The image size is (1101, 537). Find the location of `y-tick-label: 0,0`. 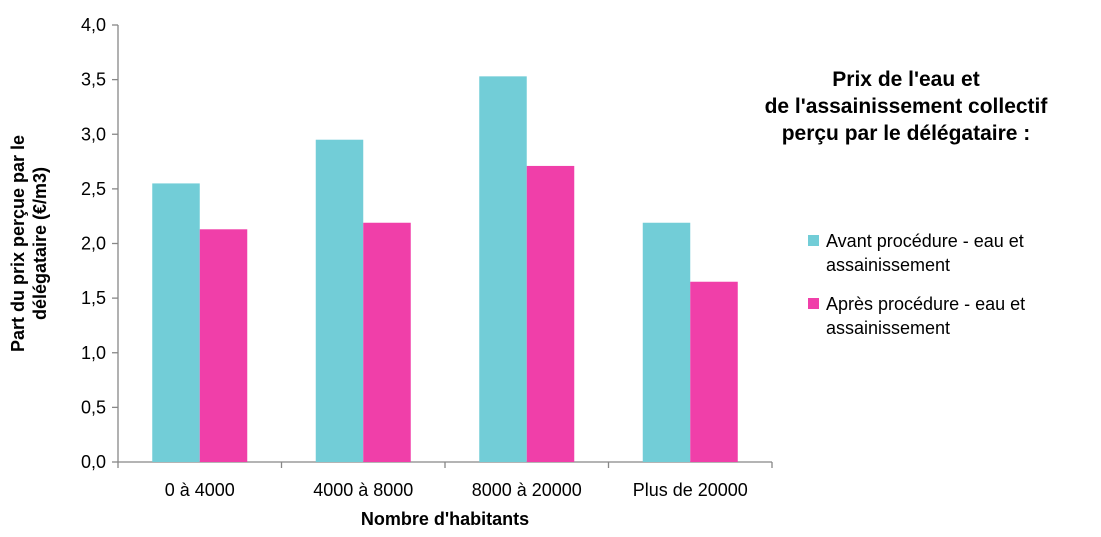

y-tick-label: 0,0 is located at coordinates (93, 462).